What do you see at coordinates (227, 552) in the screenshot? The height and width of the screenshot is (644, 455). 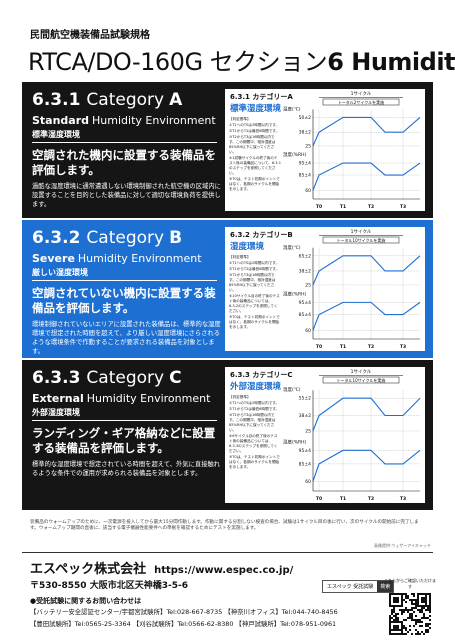 I see `divider` at bounding box center [227, 552].